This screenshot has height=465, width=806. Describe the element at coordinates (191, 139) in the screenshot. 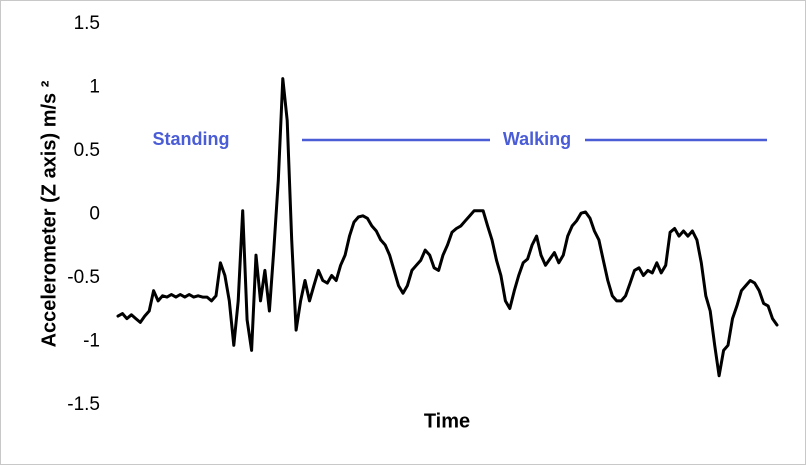

I see `annotation-standing: Standing` at that location.